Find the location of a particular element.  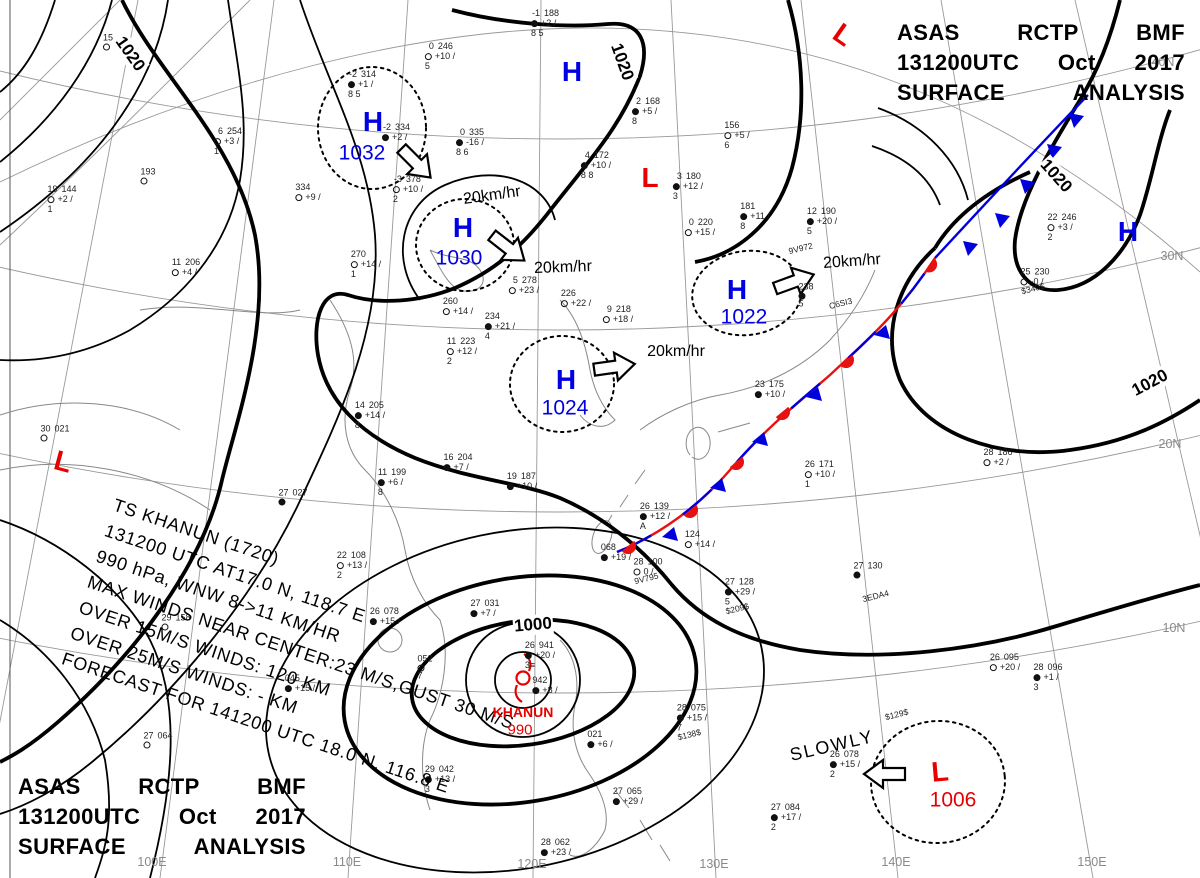

station-plot: 23 175 +10 is located at coordinates (769, 389).